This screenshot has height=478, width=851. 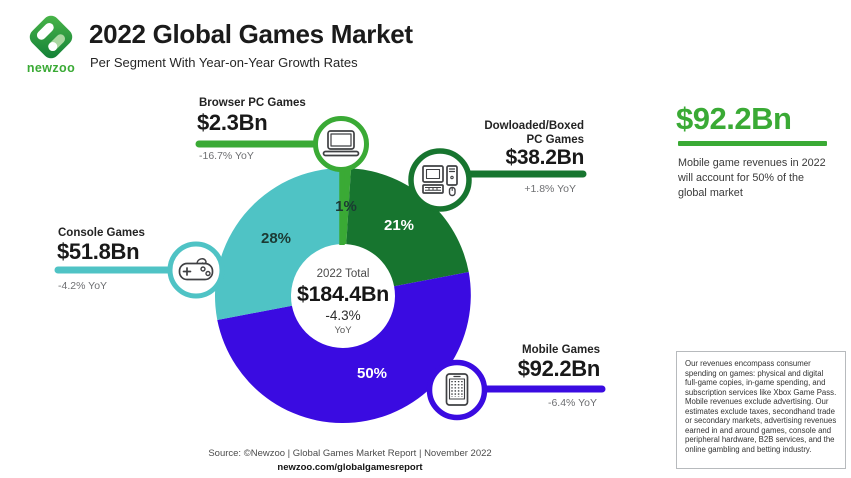 I want to click on logo-diamond, so click(x=51, y=37).